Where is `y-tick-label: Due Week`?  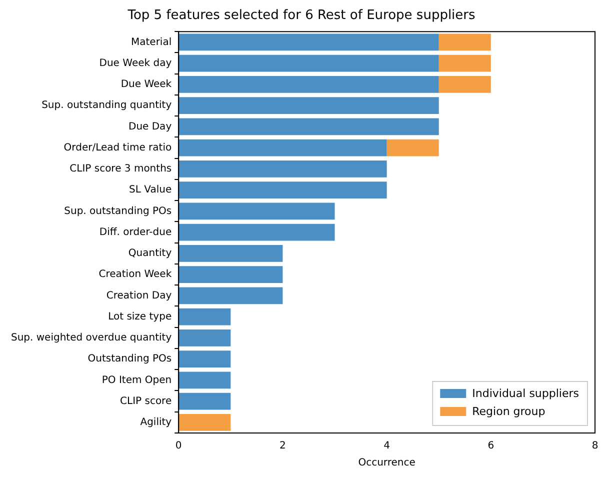 y-tick-label: Due Week is located at coordinates (146, 84).